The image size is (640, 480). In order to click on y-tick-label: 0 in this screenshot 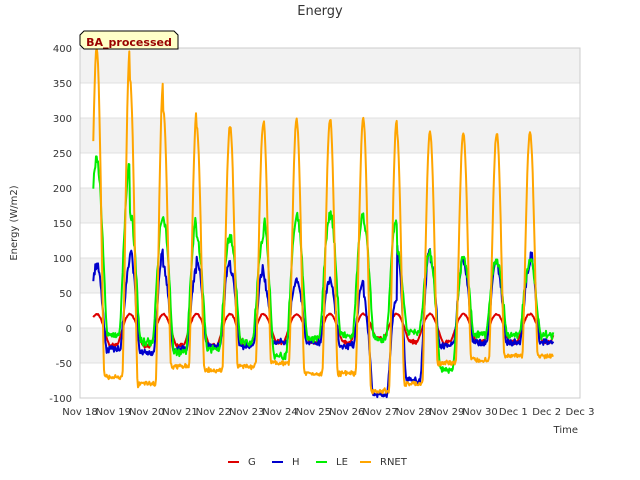, I will do `click(69, 329)`.